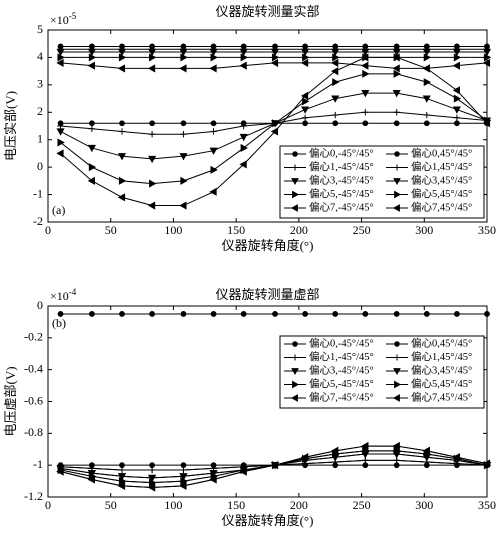 The image size is (504, 537). What do you see at coordinates (40, 56) in the screenshot?
I see `y-tick-label: 4` at bounding box center [40, 56].